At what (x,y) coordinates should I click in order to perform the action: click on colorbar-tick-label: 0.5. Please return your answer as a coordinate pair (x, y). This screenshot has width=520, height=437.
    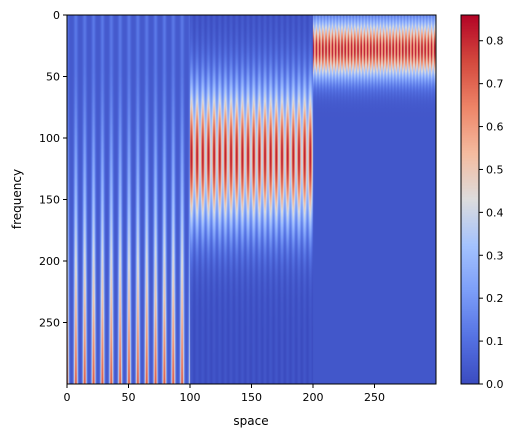
    Looking at the image, I should click on (495, 169).